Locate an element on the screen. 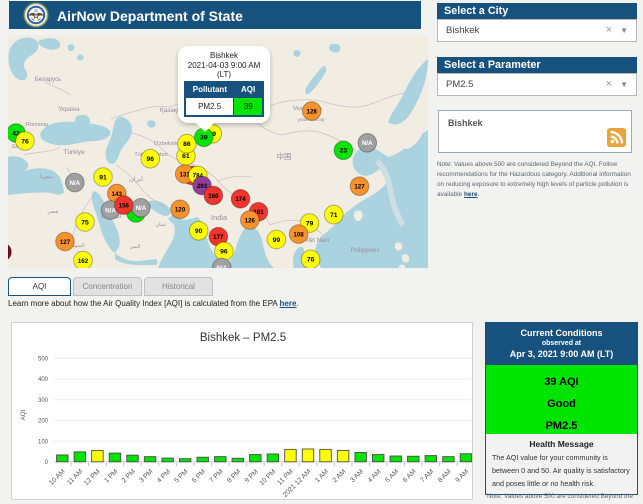 This screenshot has width=643, height=504. svg-text: 174 is located at coordinates (240, 199).